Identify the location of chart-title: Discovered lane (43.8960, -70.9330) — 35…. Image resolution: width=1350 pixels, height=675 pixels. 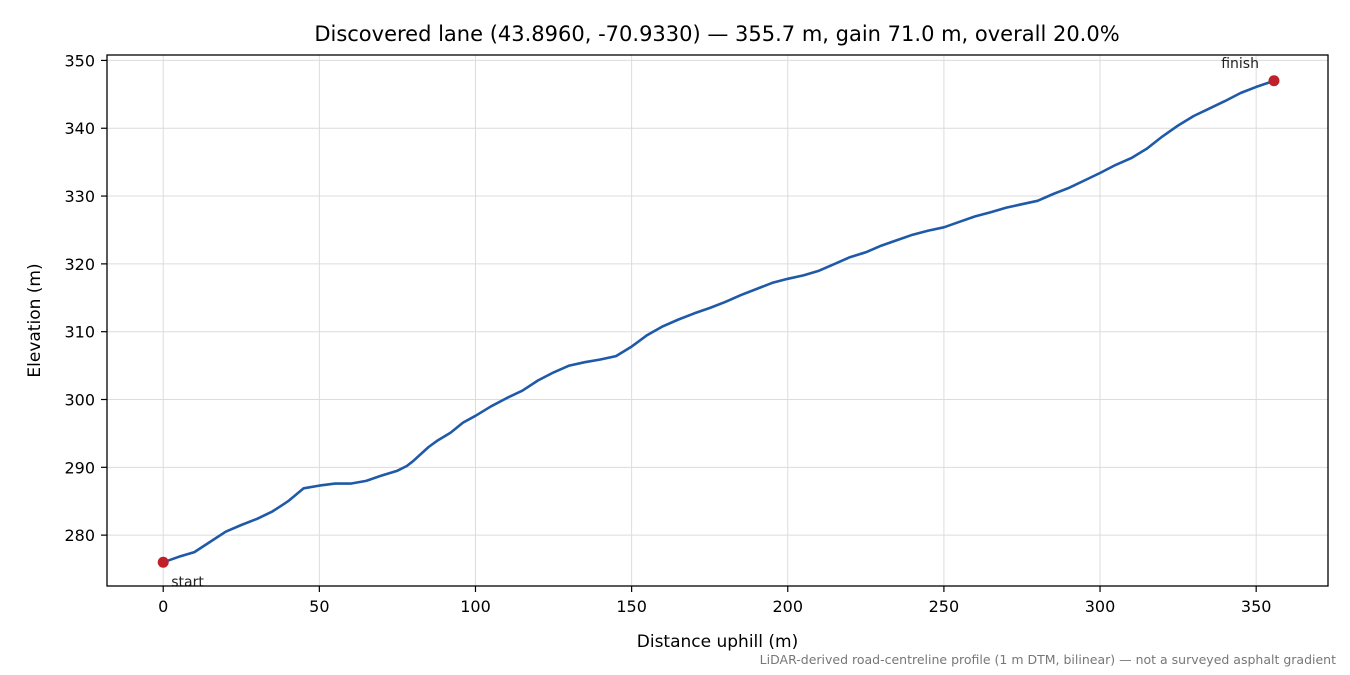
(716, 34).